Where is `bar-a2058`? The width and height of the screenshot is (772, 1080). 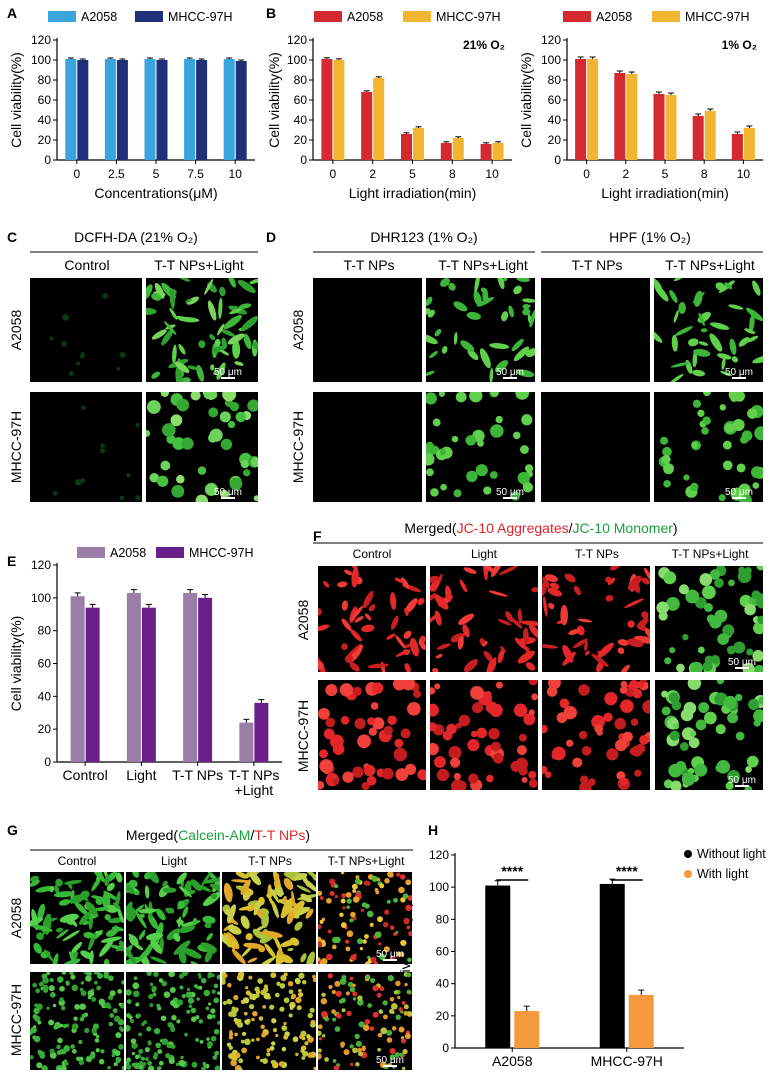 bar-a2058 is located at coordinates (110, 109).